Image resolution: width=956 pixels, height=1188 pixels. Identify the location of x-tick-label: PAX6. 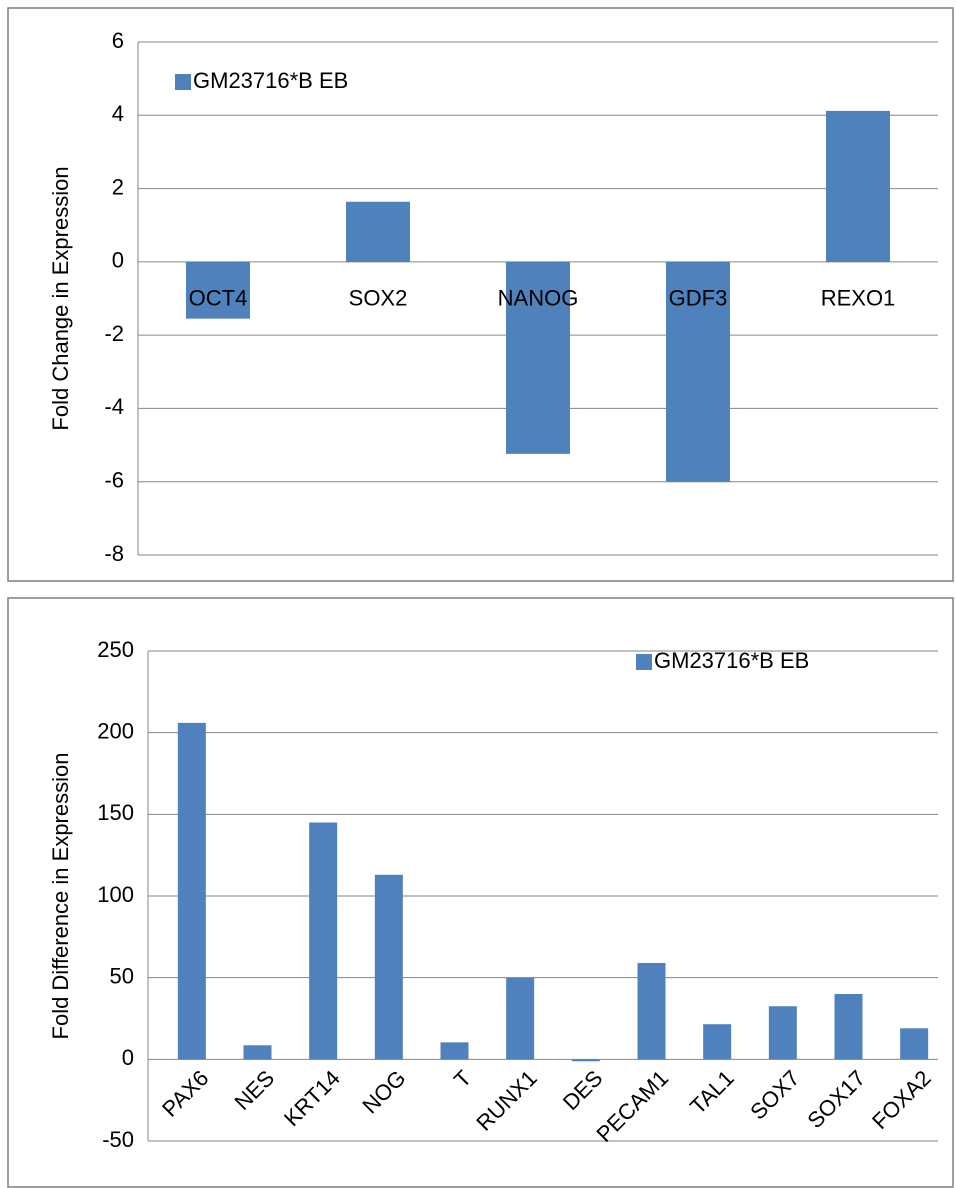
(185, 1093).